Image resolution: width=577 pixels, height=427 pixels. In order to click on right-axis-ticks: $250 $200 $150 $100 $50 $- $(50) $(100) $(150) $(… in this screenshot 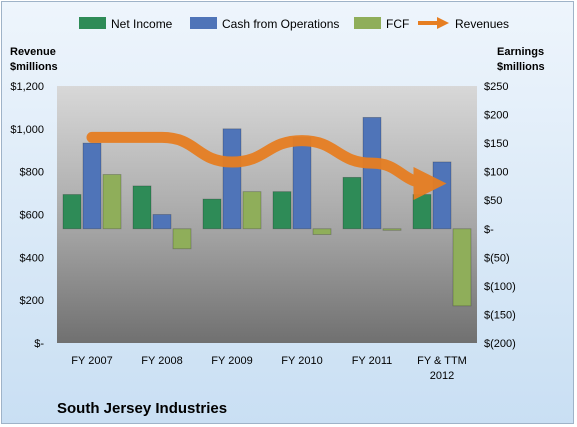, I will do `click(500, 215)`.